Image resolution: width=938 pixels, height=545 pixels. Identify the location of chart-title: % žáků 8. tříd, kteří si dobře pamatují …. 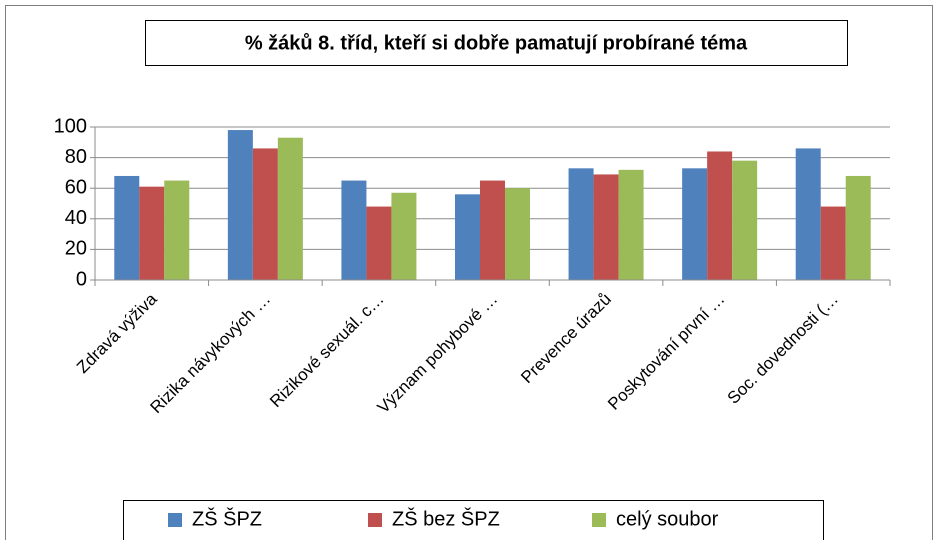
(496, 43).